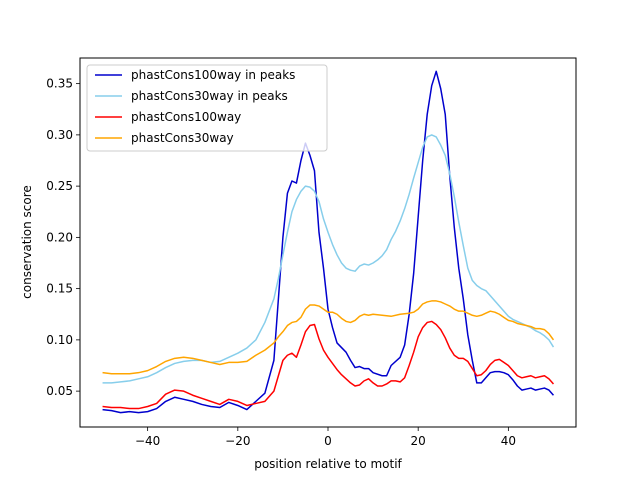  I want to click on y-tick-label: 0.30, so click(59, 135).